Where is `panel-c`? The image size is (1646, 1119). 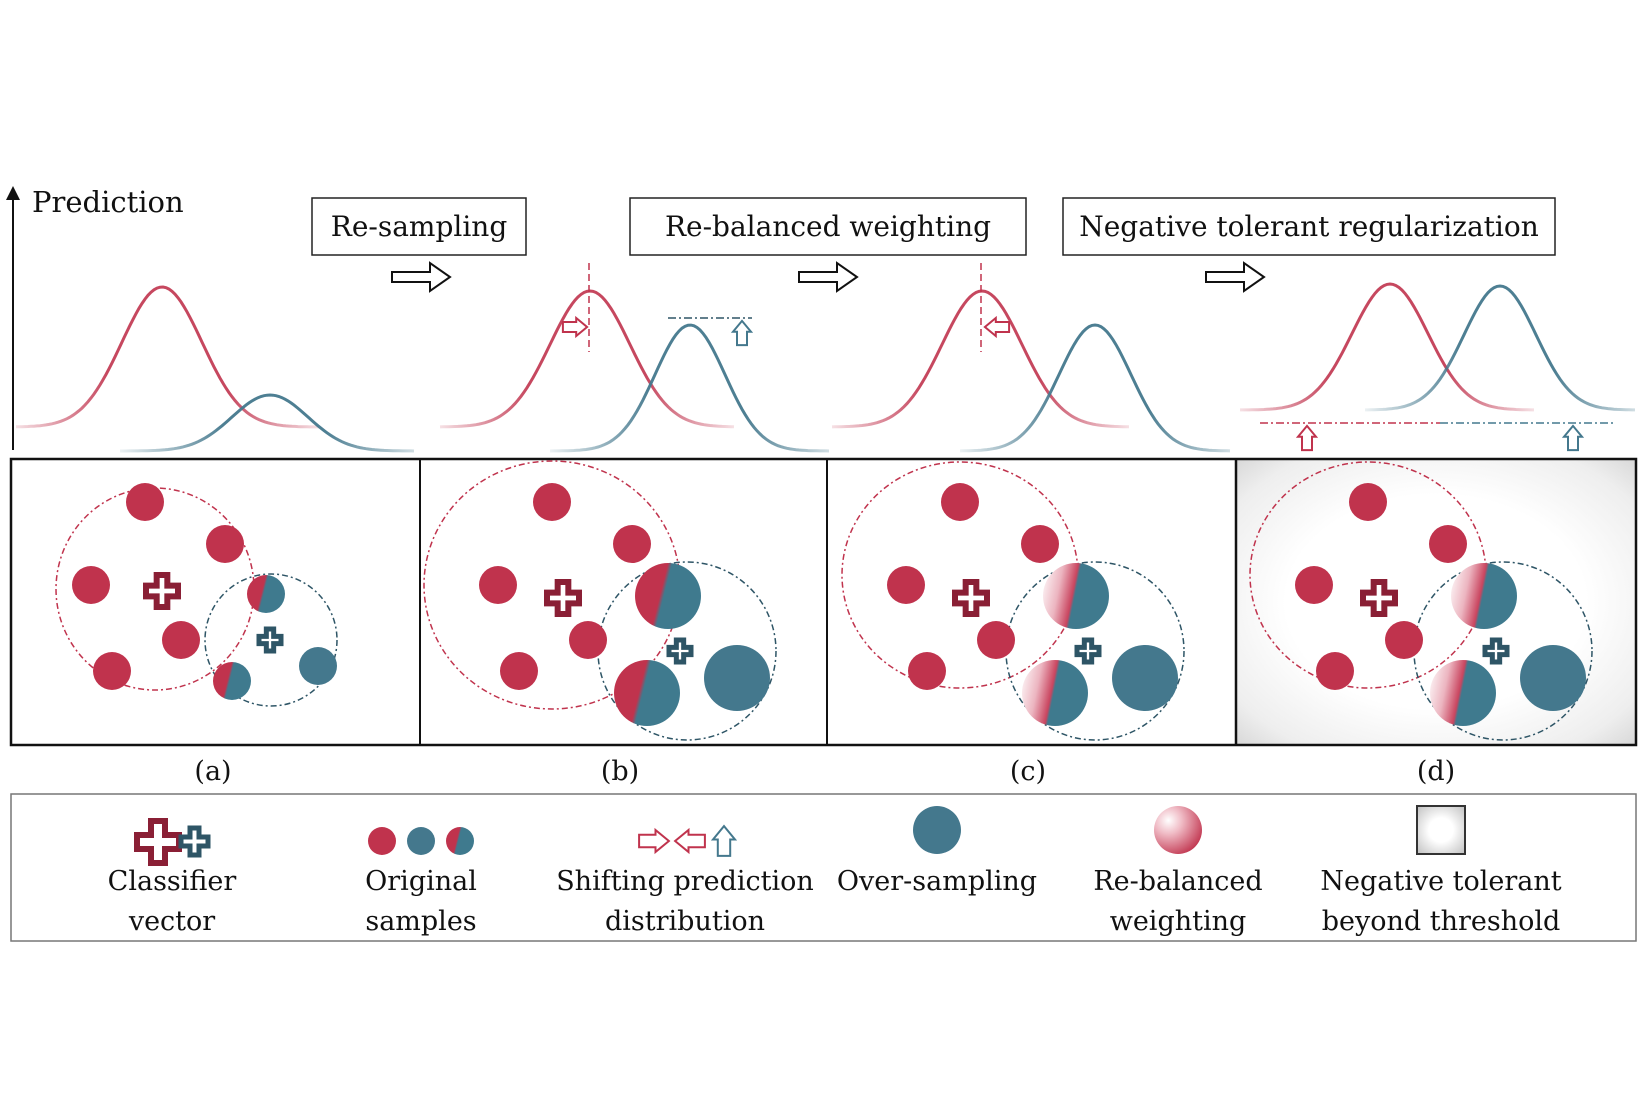
panel-c is located at coordinates (1013, 601).